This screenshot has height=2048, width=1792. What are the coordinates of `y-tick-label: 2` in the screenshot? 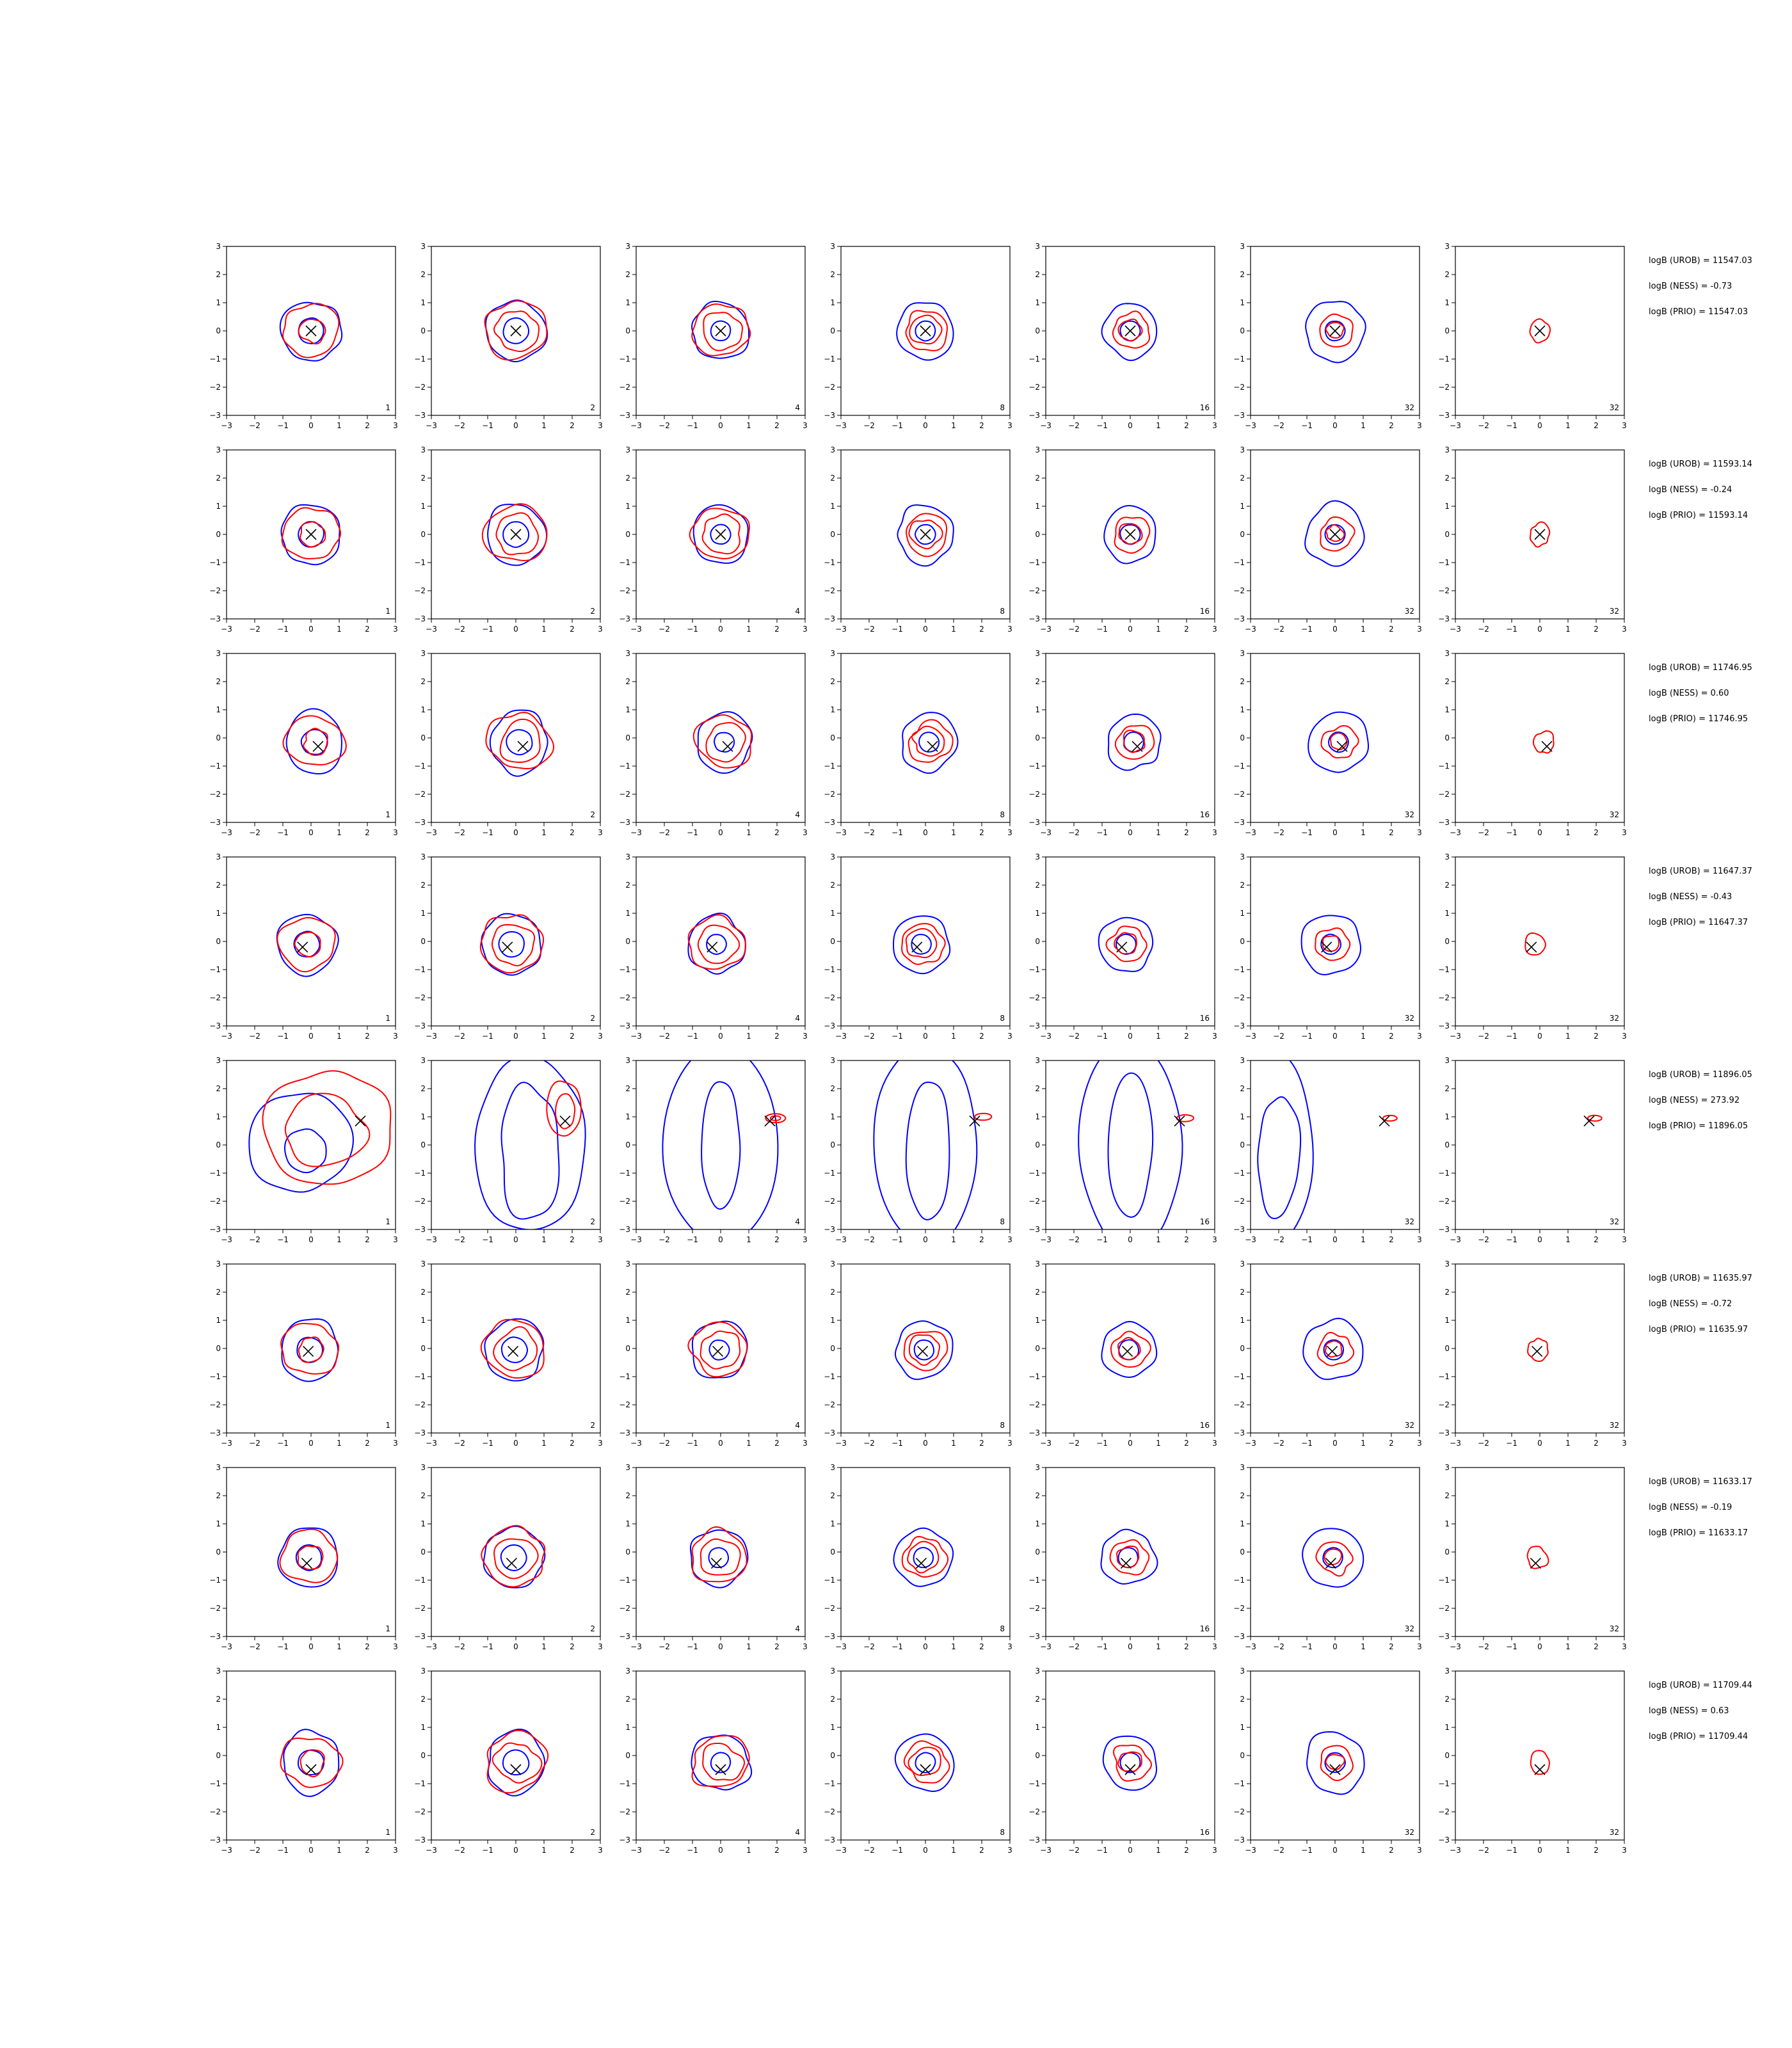 It's located at (1037, 478).